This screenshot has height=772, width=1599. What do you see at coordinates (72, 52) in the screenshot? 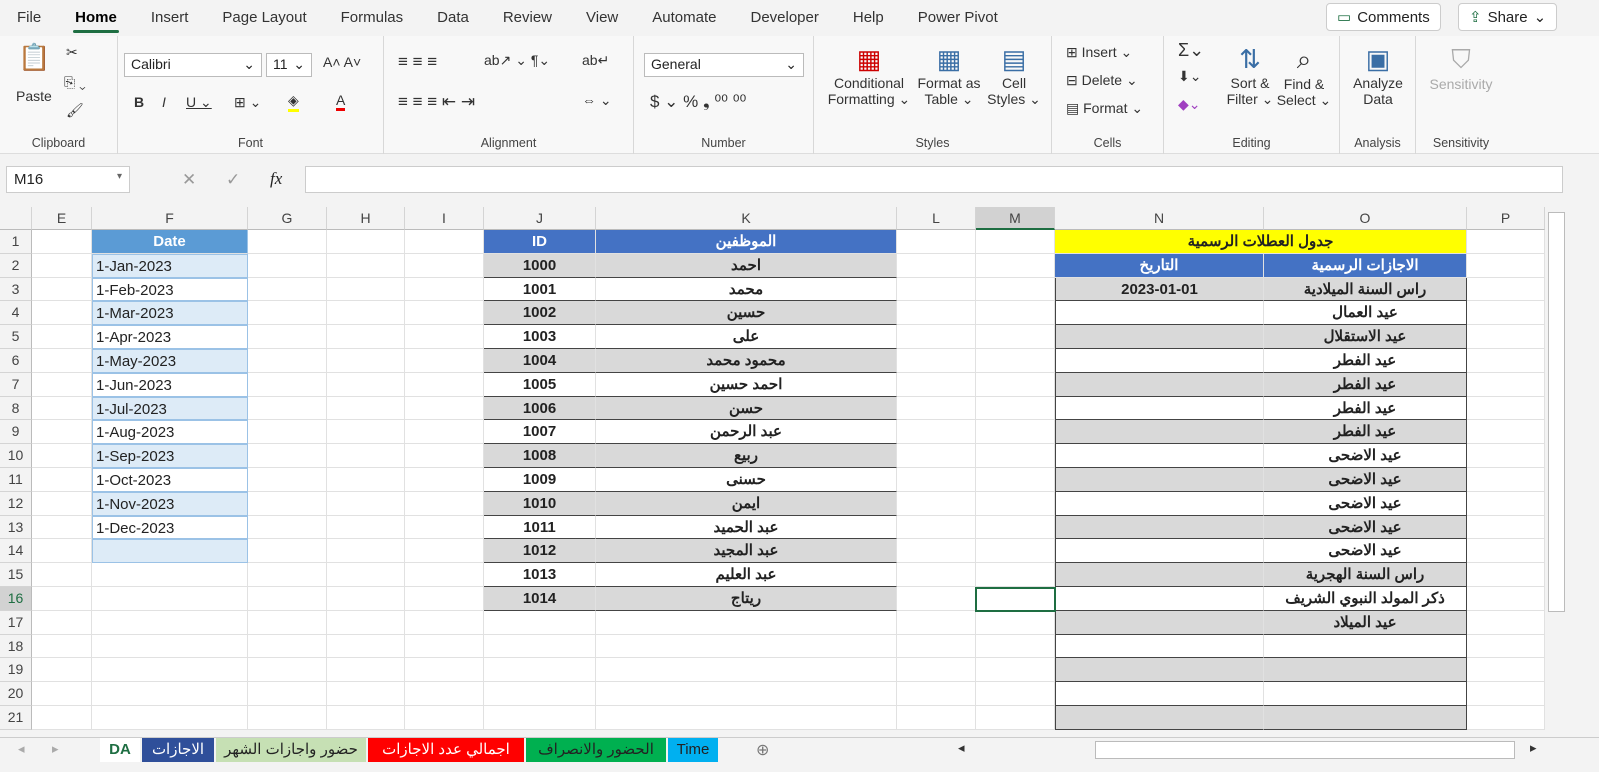
I see `cut-icon: ✂` at bounding box center [72, 52].